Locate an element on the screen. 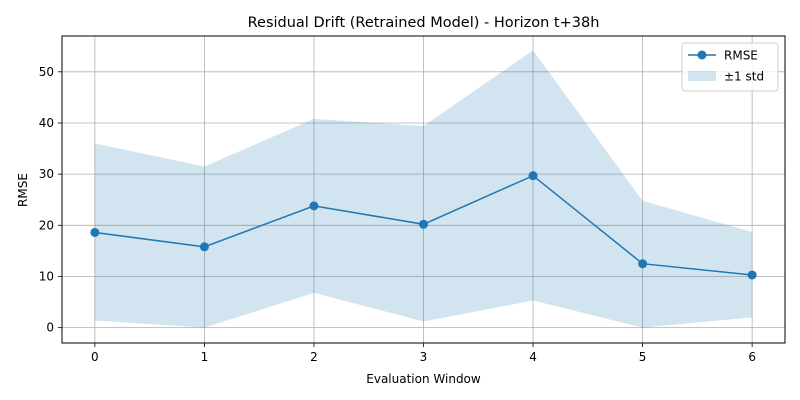  x-tick-label: 3 is located at coordinates (424, 357).